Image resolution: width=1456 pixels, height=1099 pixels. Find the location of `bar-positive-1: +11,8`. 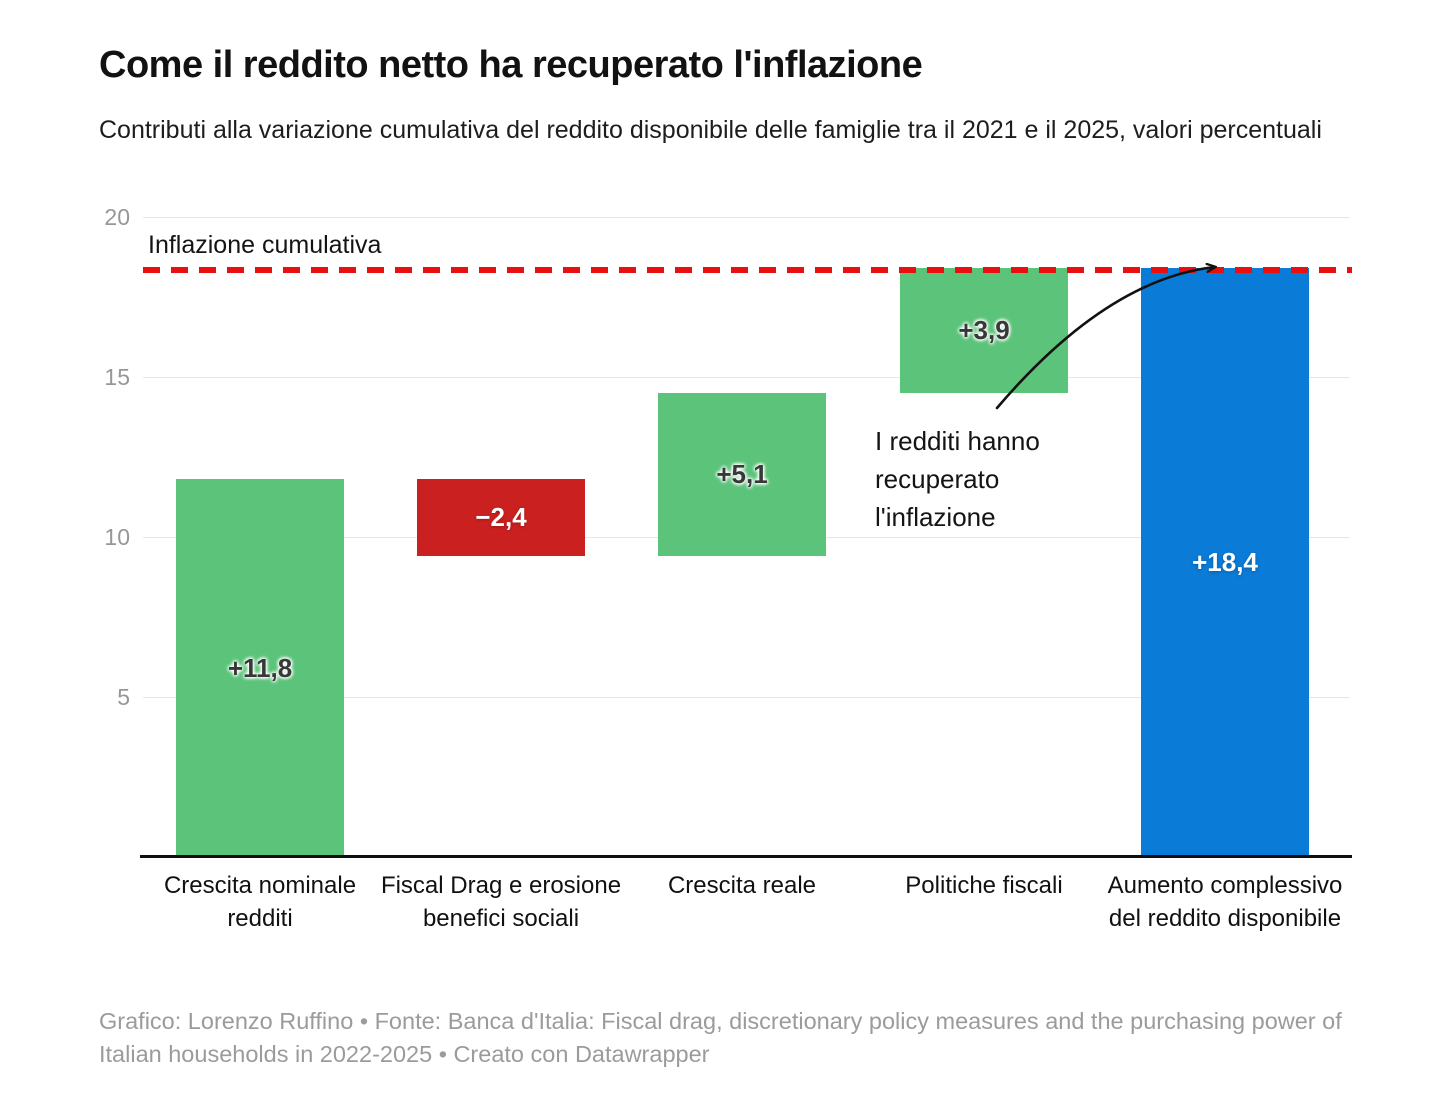

bar-positive-1: +11,8 is located at coordinates (260, 668).